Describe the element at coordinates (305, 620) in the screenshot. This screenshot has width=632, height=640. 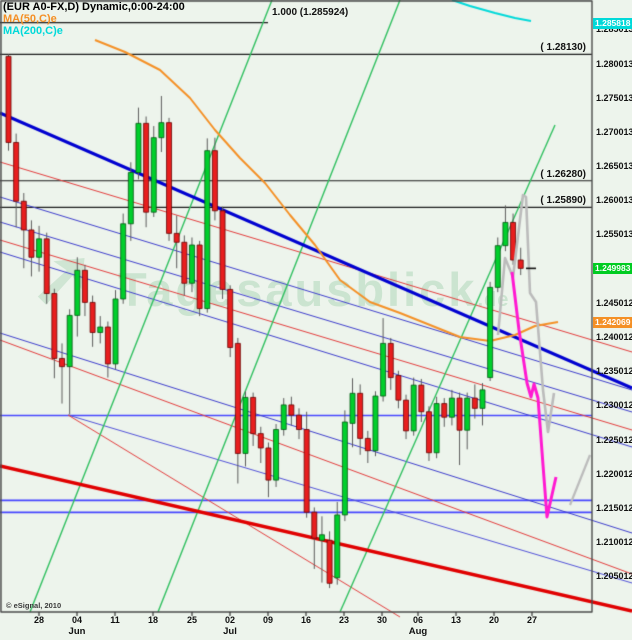
I see `x-axis-date-label: 16` at that location.